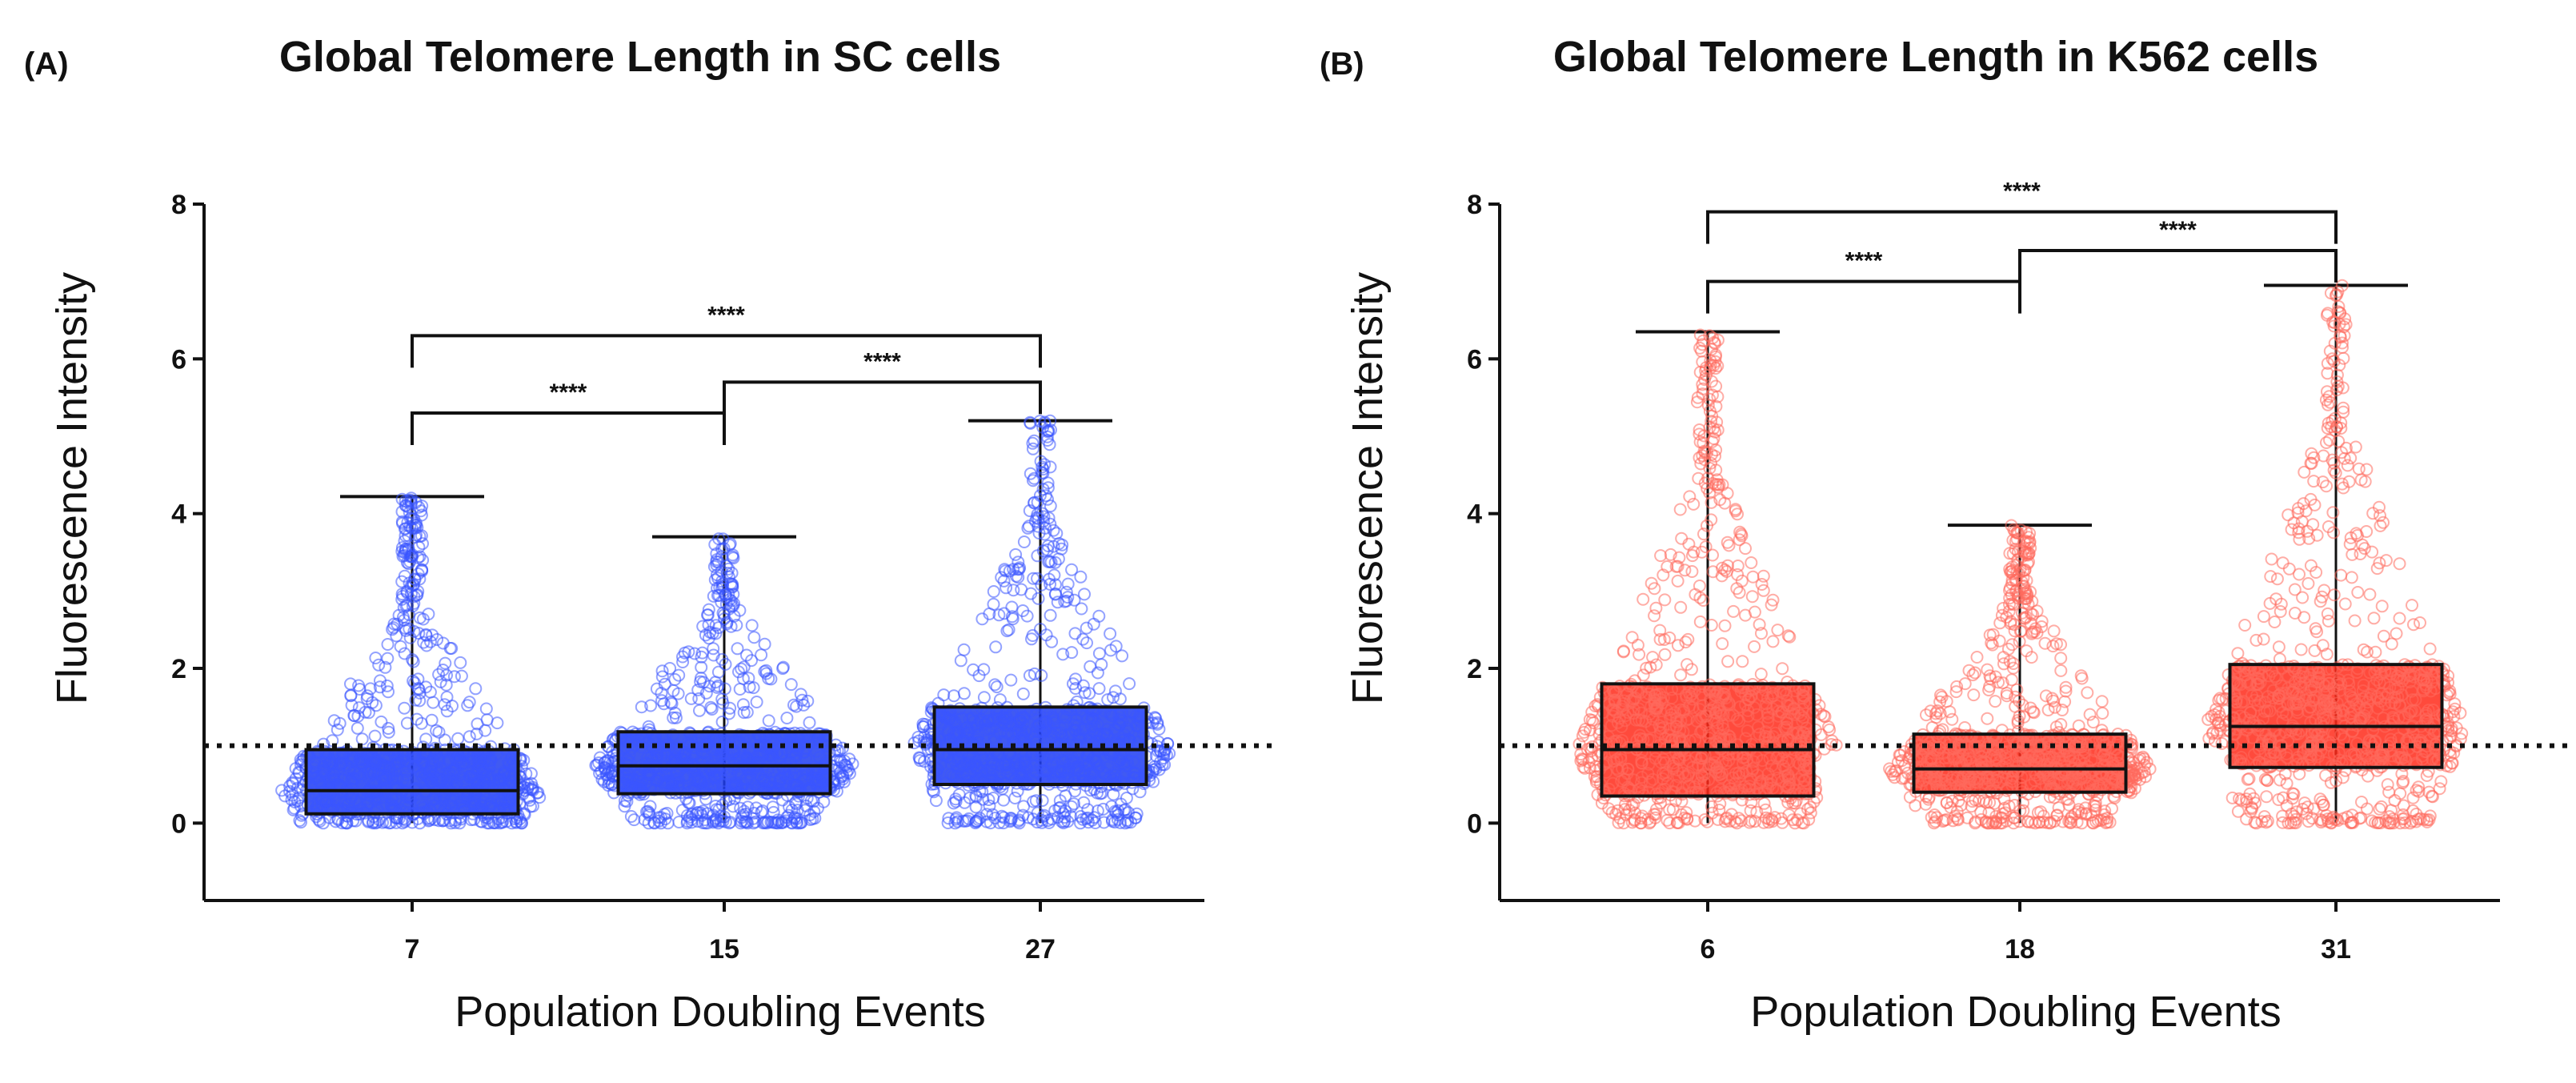  I want to click on box-outline, so click(2020, 763).